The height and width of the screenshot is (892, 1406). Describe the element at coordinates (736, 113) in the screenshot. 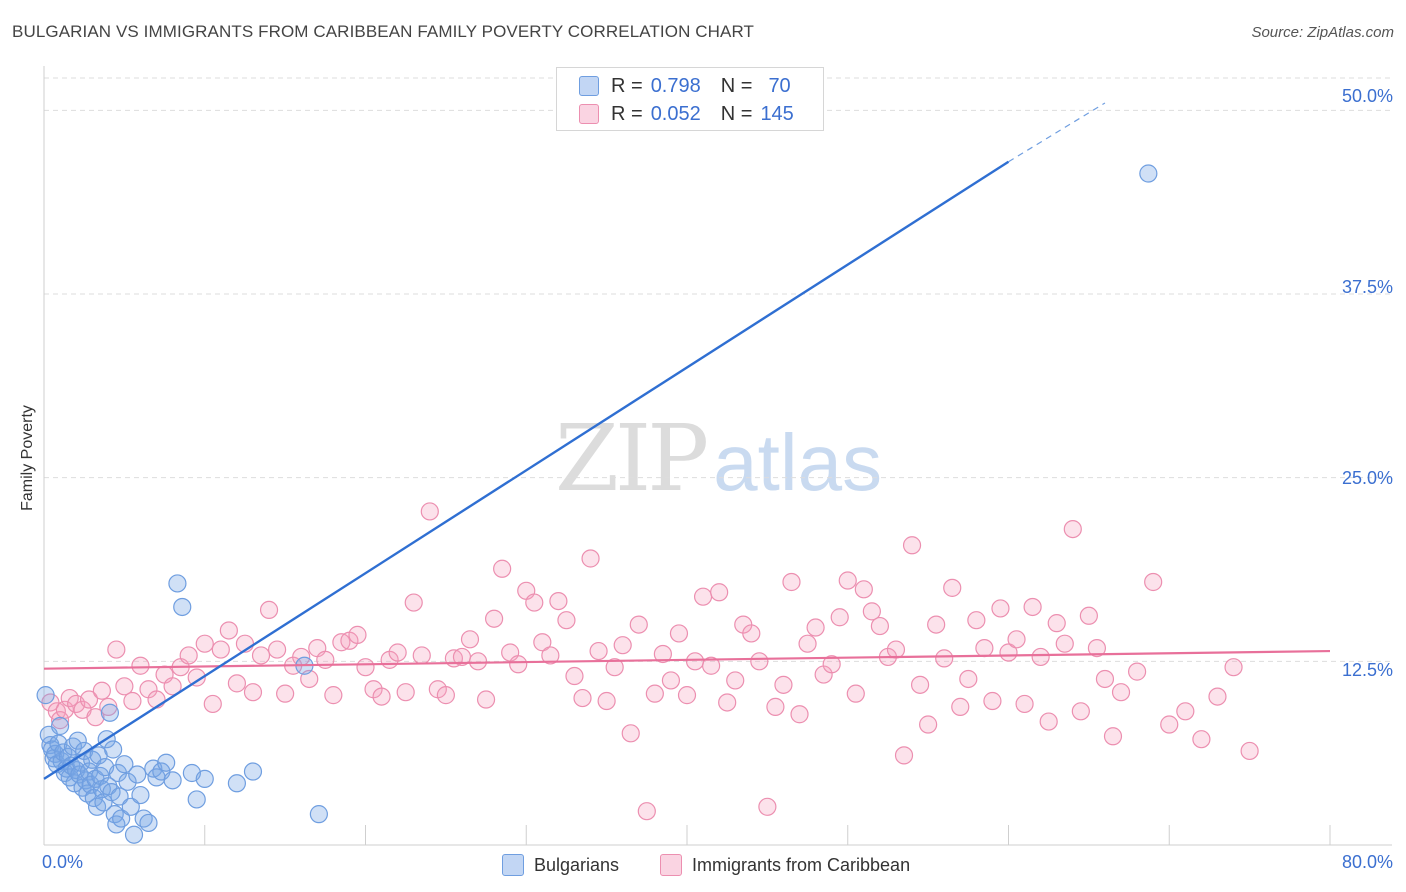

I see `n-label: N =` at that location.